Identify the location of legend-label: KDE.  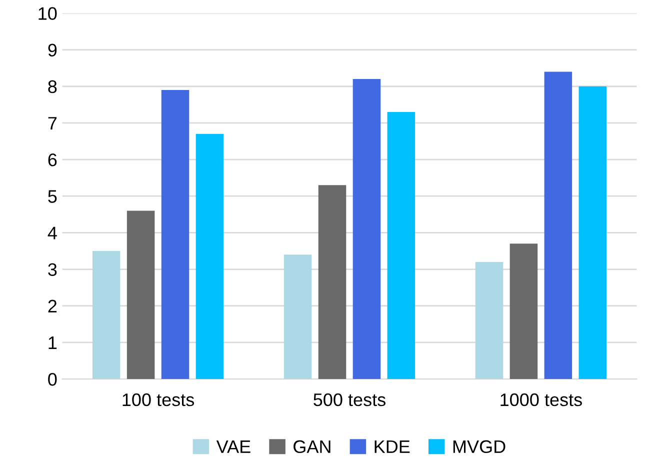
(392, 446).